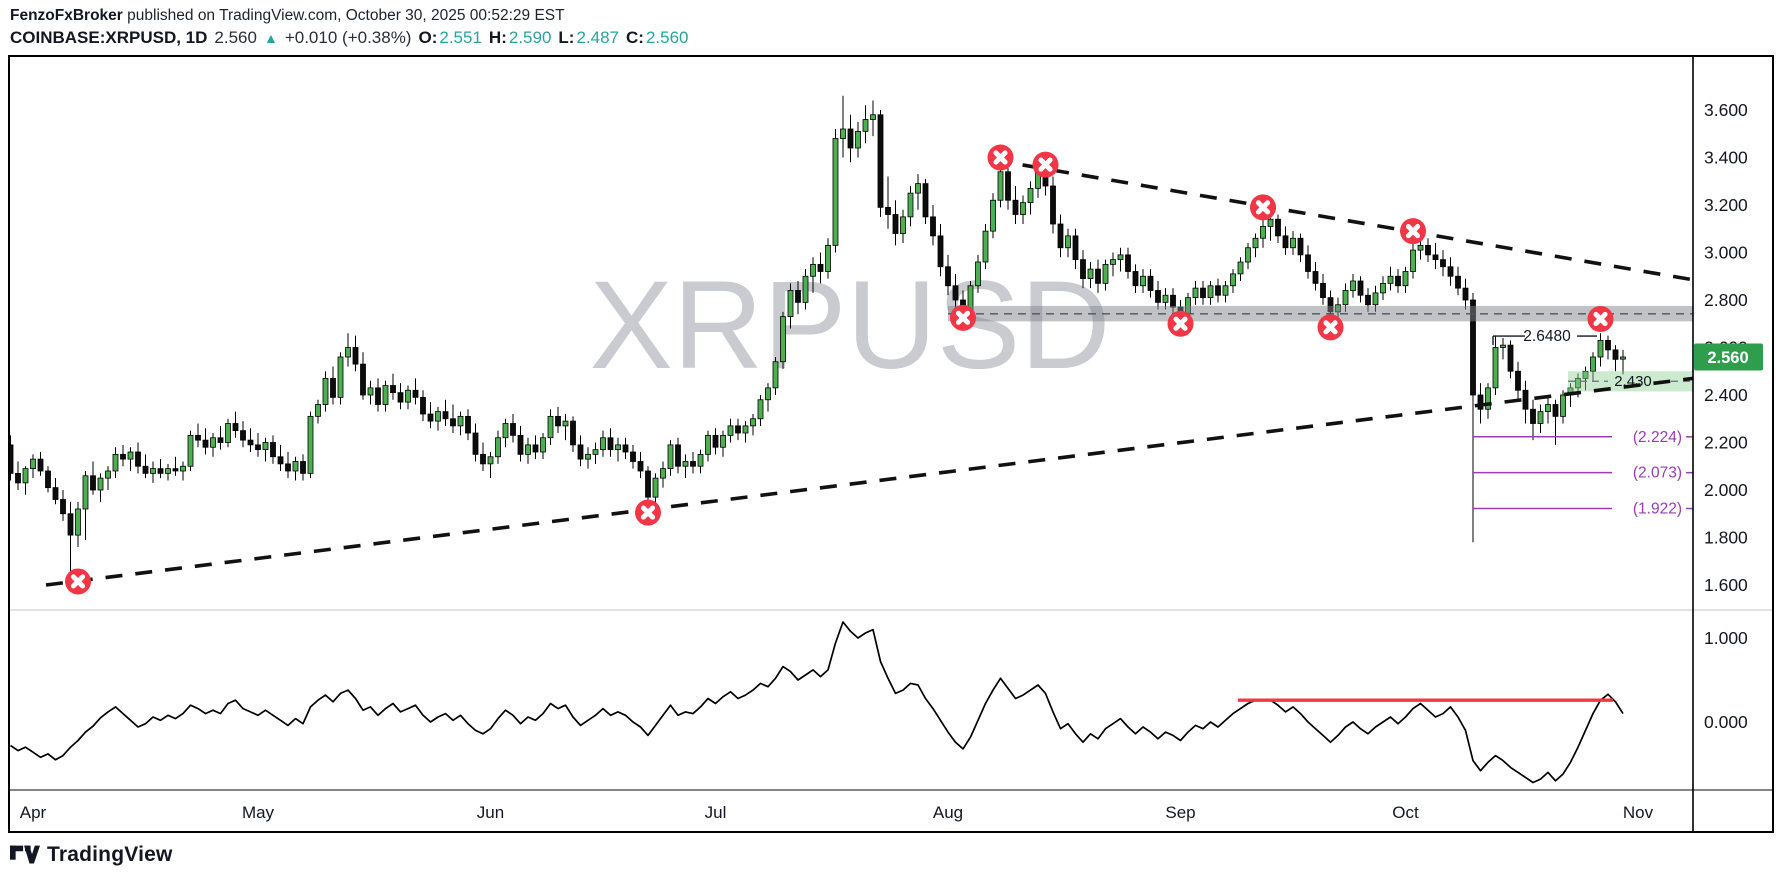 Image resolution: width=1785 pixels, height=889 pixels. What do you see at coordinates (1726, 110) in the screenshot?
I see `price-tick-label: 3.600` at bounding box center [1726, 110].